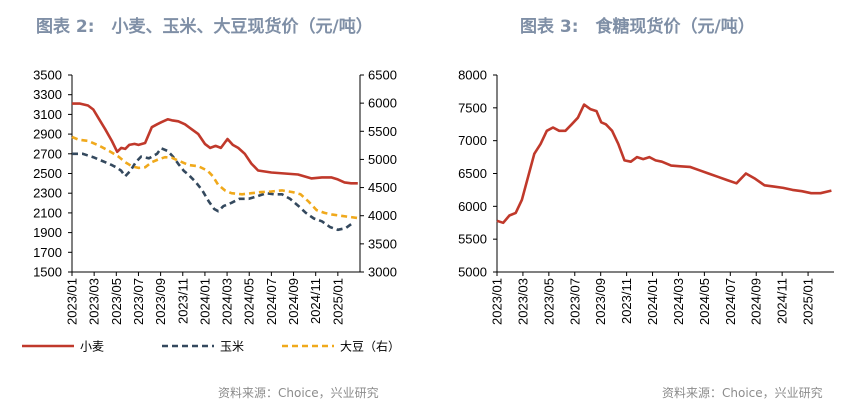 This screenshot has width=859, height=415. Describe the element at coordinates (472, 75) in the screenshot. I see `y-tick-label: 8000` at that location.